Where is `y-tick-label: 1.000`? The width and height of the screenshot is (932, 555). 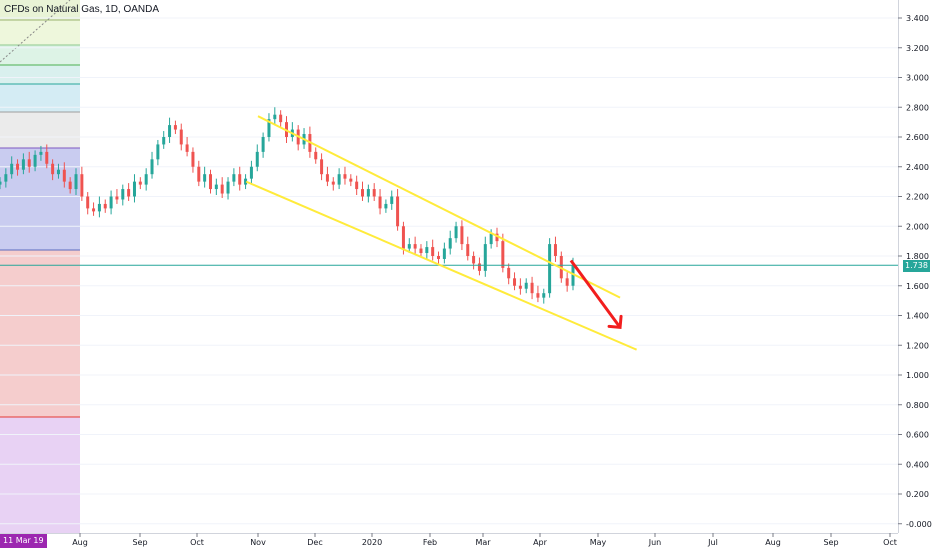
y-tick-label: 1.000 is located at coordinates (917, 375).